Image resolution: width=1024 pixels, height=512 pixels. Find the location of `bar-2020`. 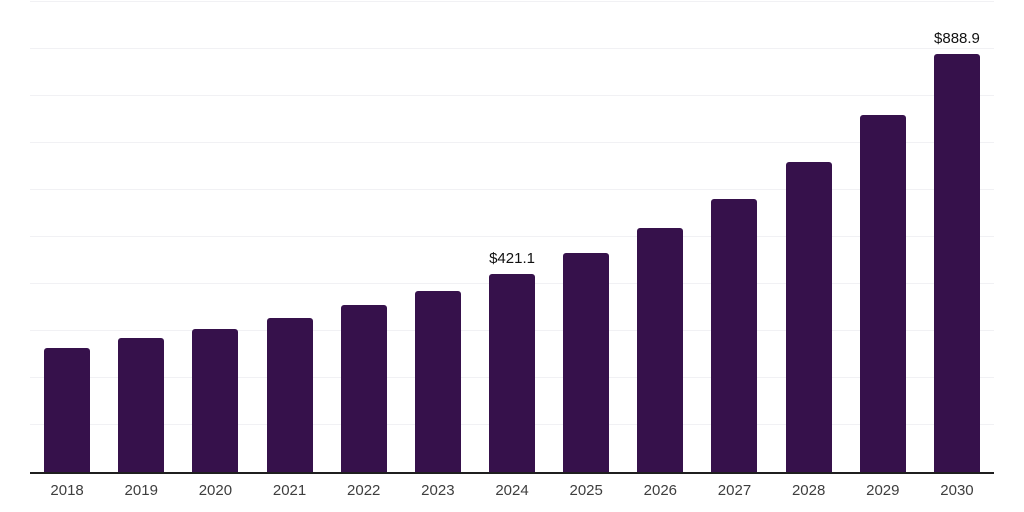

bar-2020 is located at coordinates (215, 400).